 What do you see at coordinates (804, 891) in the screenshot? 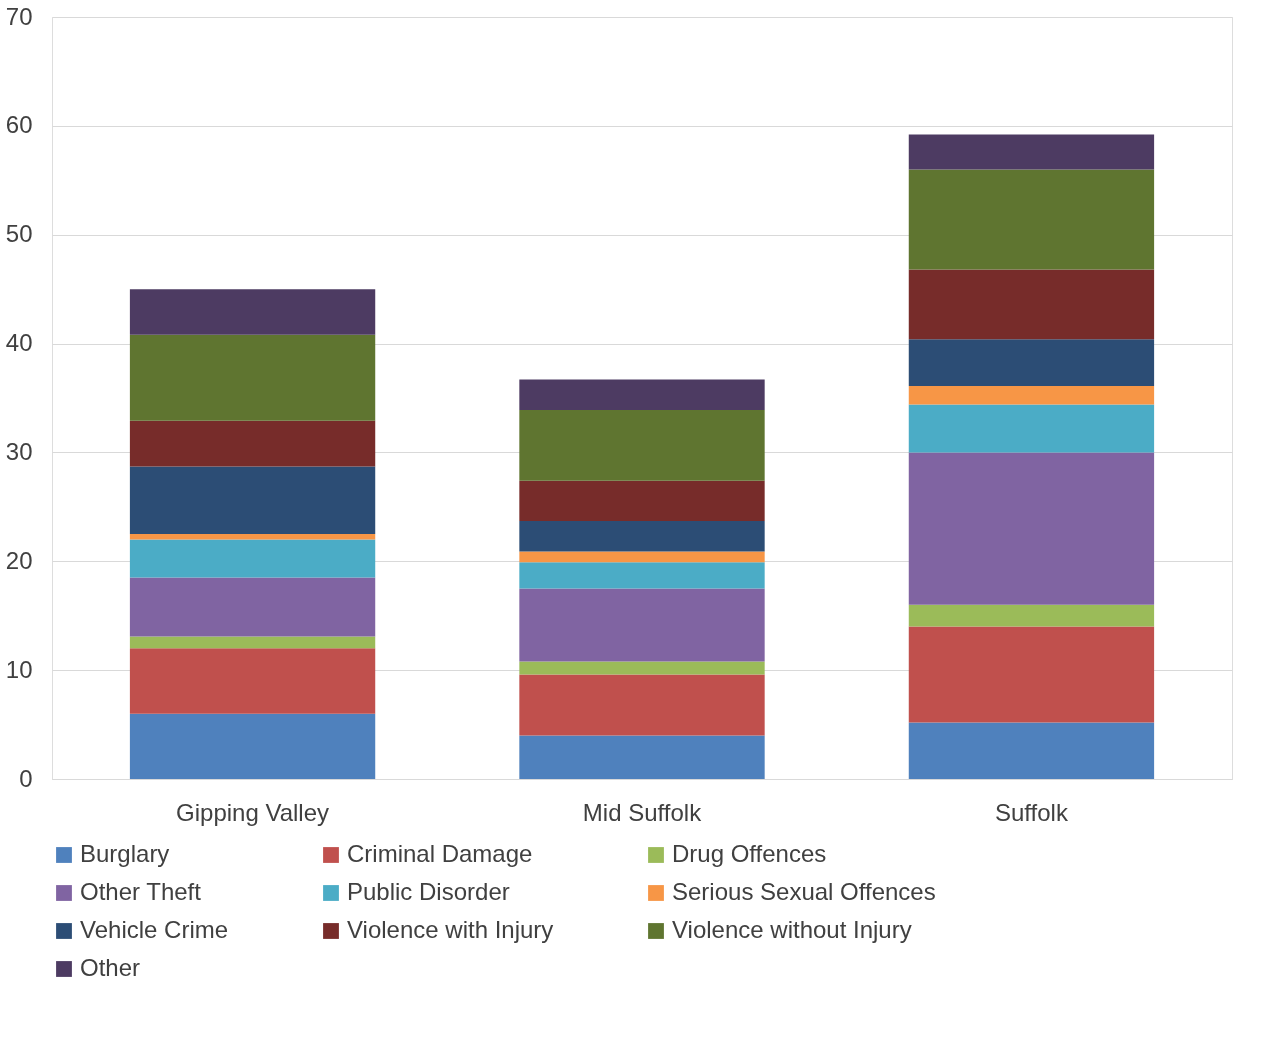
I see `legend-label: Serious Sexual Offences` at bounding box center [804, 891].